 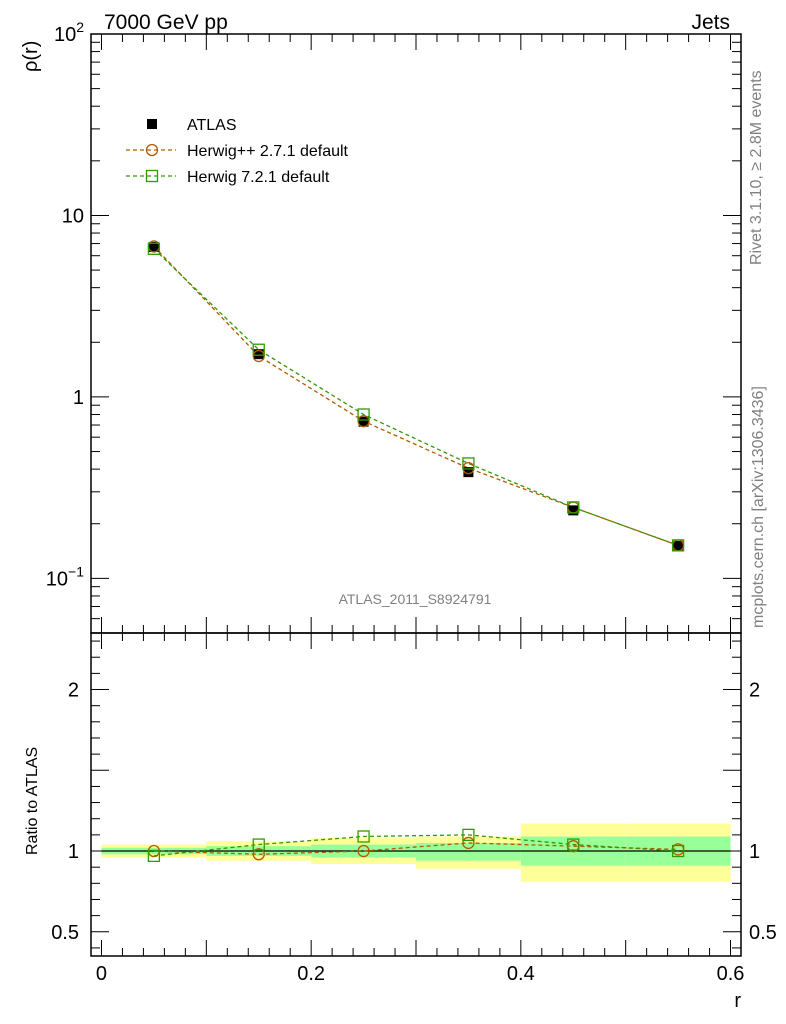 What do you see at coordinates (101, 974) in the screenshot?
I see `x-tick-label: 0` at bounding box center [101, 974].